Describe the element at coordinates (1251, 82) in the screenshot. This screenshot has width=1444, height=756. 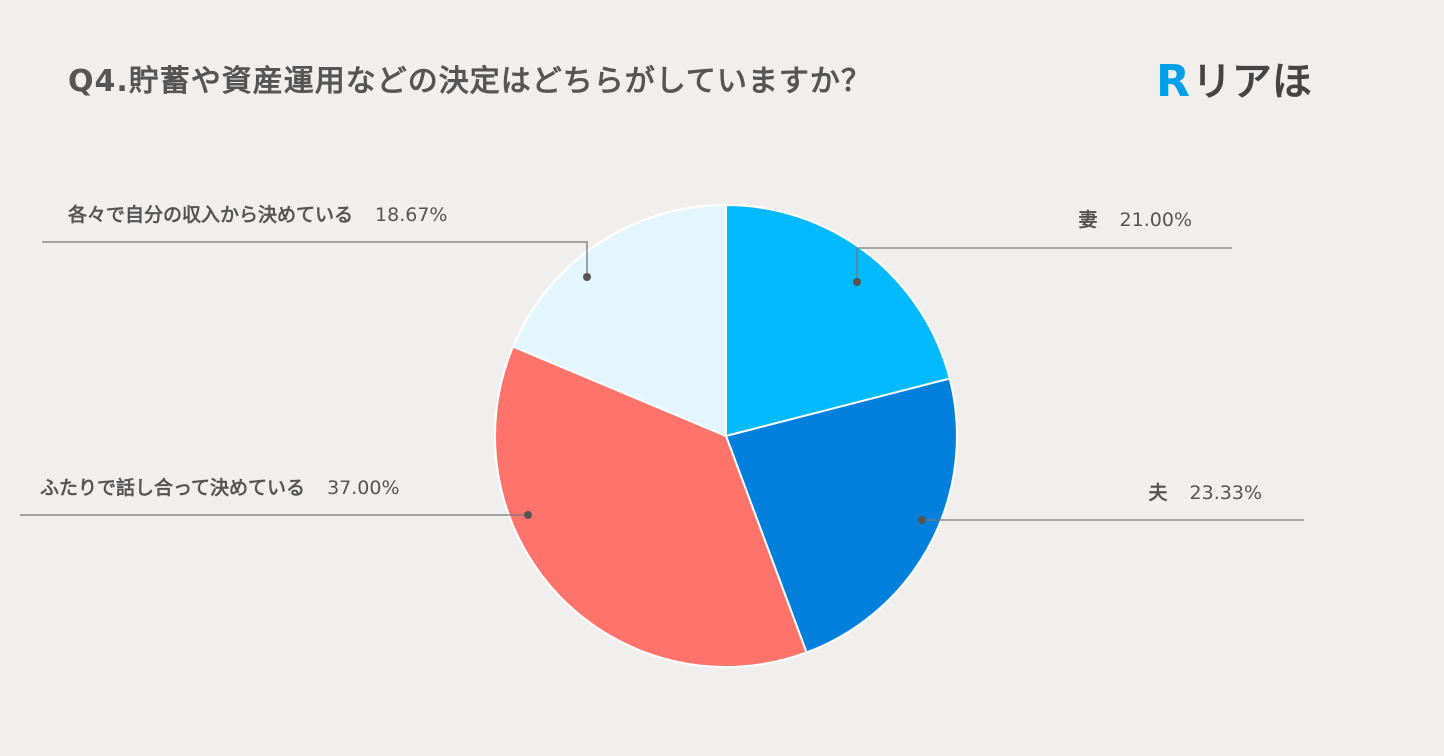
I see `logo-text: リアほ` at that location.